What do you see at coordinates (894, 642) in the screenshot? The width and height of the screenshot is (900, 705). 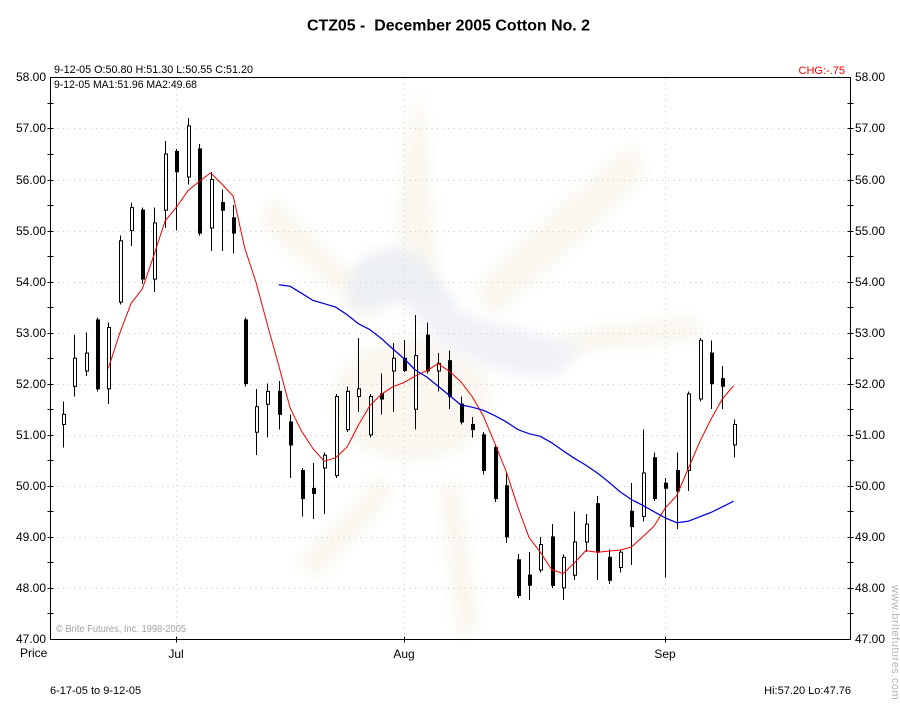 I see `svg-text: www.britefutures.com` at bounding box center [894, 642].